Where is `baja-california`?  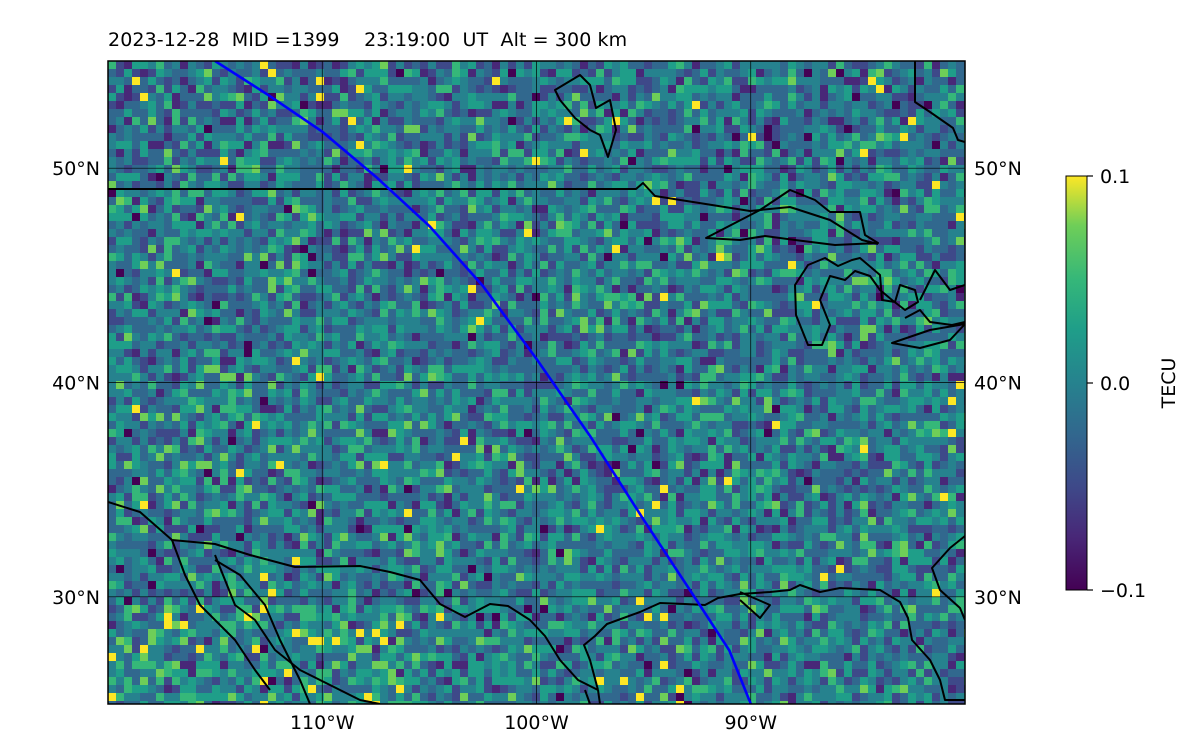
baja-california is located at coordinates (241, 621).